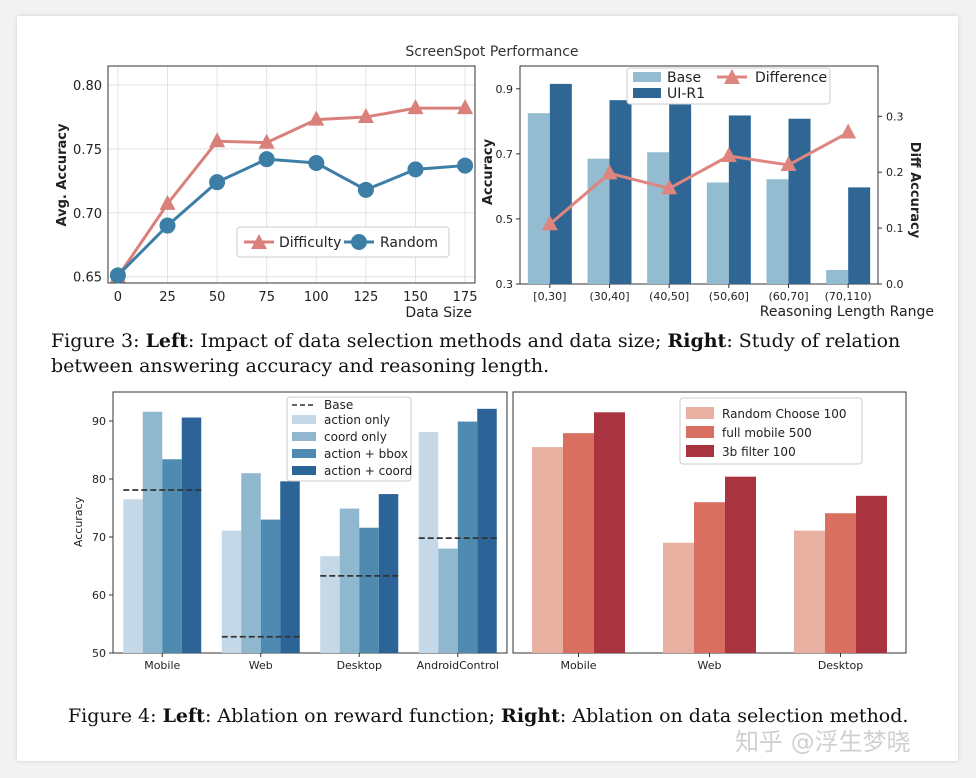 This screenshot has width=976, height=778. Describe the element at coordinates (458, 665) in the screenshot. I see `x-tick-label: AndroidControl` at that location.